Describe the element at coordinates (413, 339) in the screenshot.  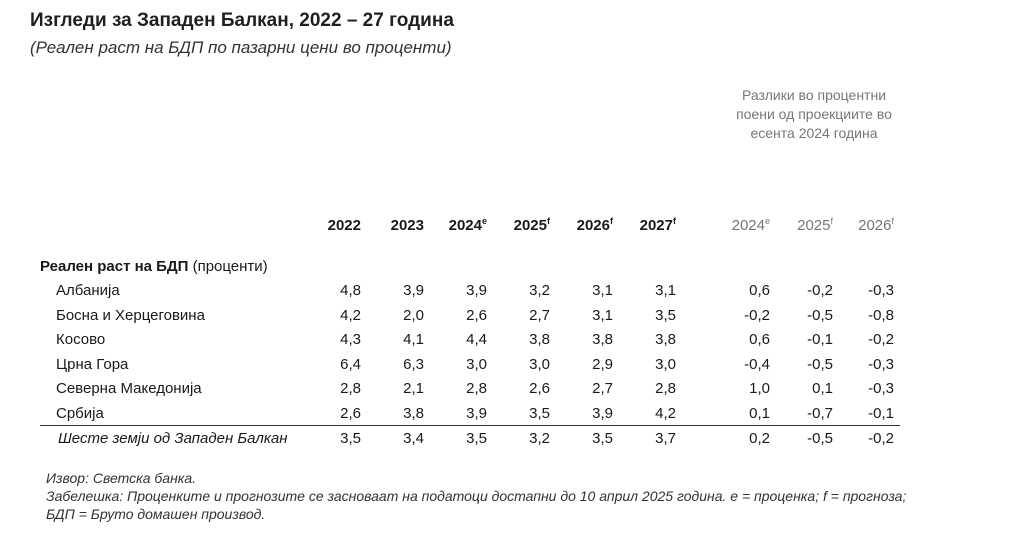
I see `table-cell: 4,1` at that location.